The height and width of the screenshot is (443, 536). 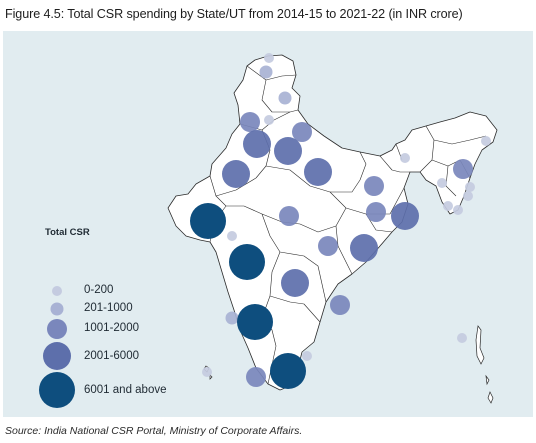 I want to click on legend-title: Total CSR, so click(x=67, y=232).